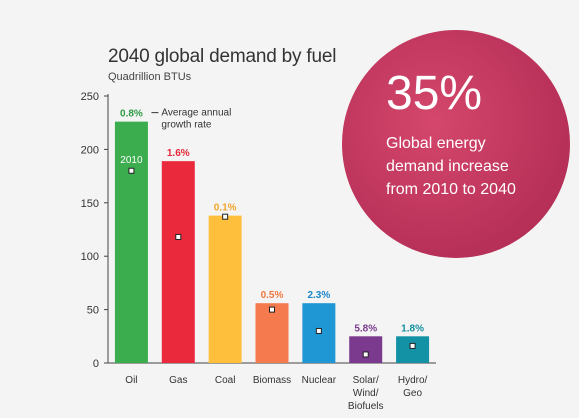 The image size is (579, 418). What do you see at coordinates (318, 295) in the screenshot?
I see `growth-rate-label: 2.3%` at bounding box center [318, 295].